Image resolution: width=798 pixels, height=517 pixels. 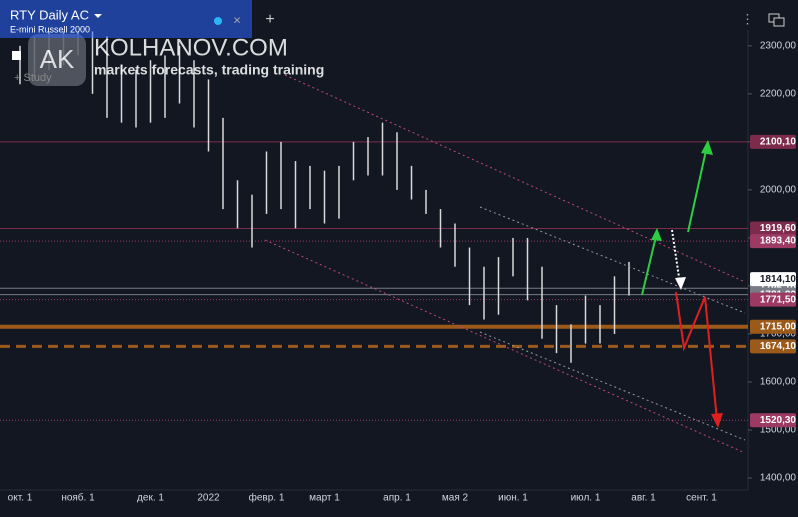 I want to click on symbol-description: E-mini Russell 2000, so click(x=50, y=29).